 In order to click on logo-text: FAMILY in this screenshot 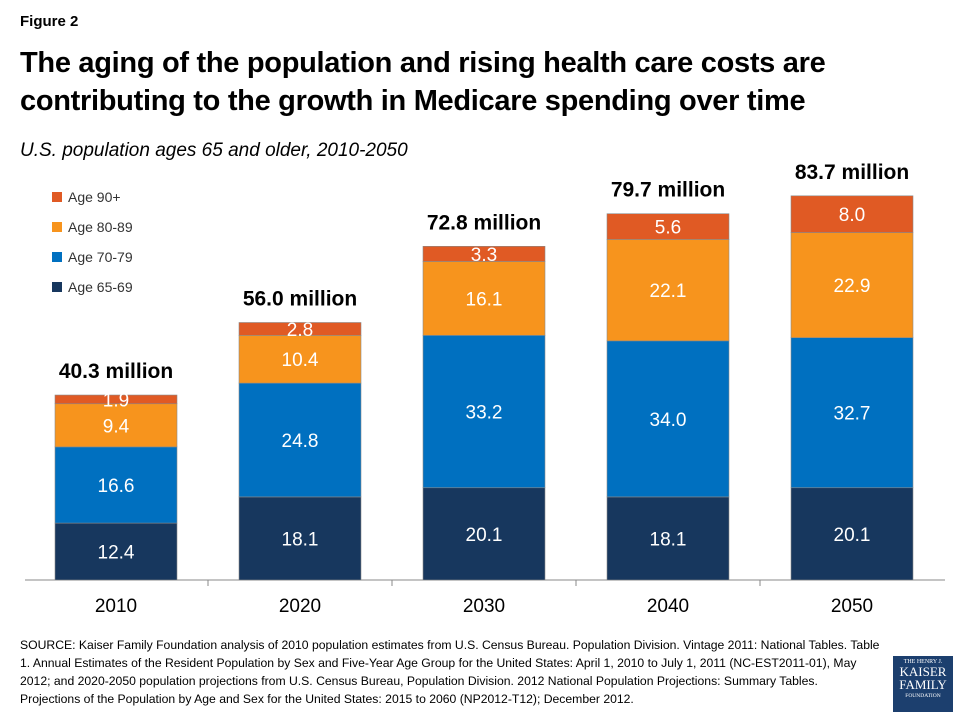, I will do `click(923, 684)`.